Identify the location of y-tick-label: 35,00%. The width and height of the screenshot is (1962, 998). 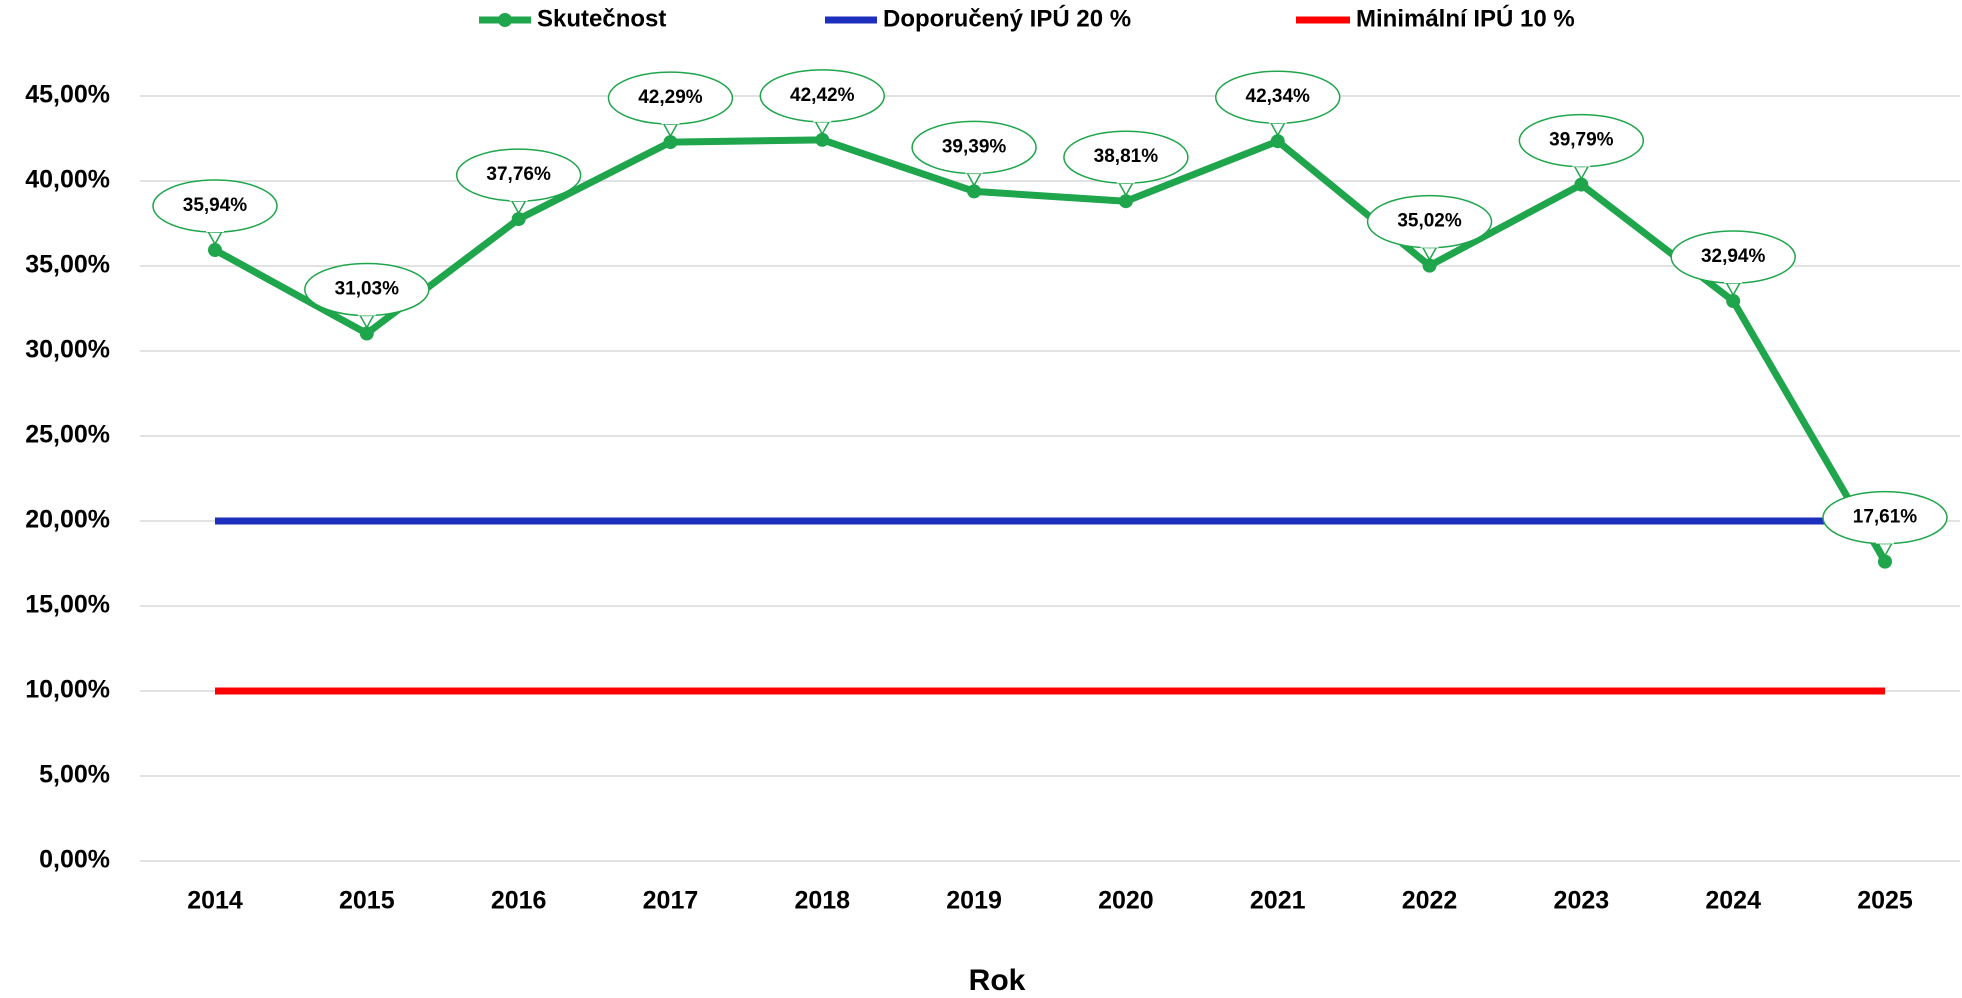
(67, 265).